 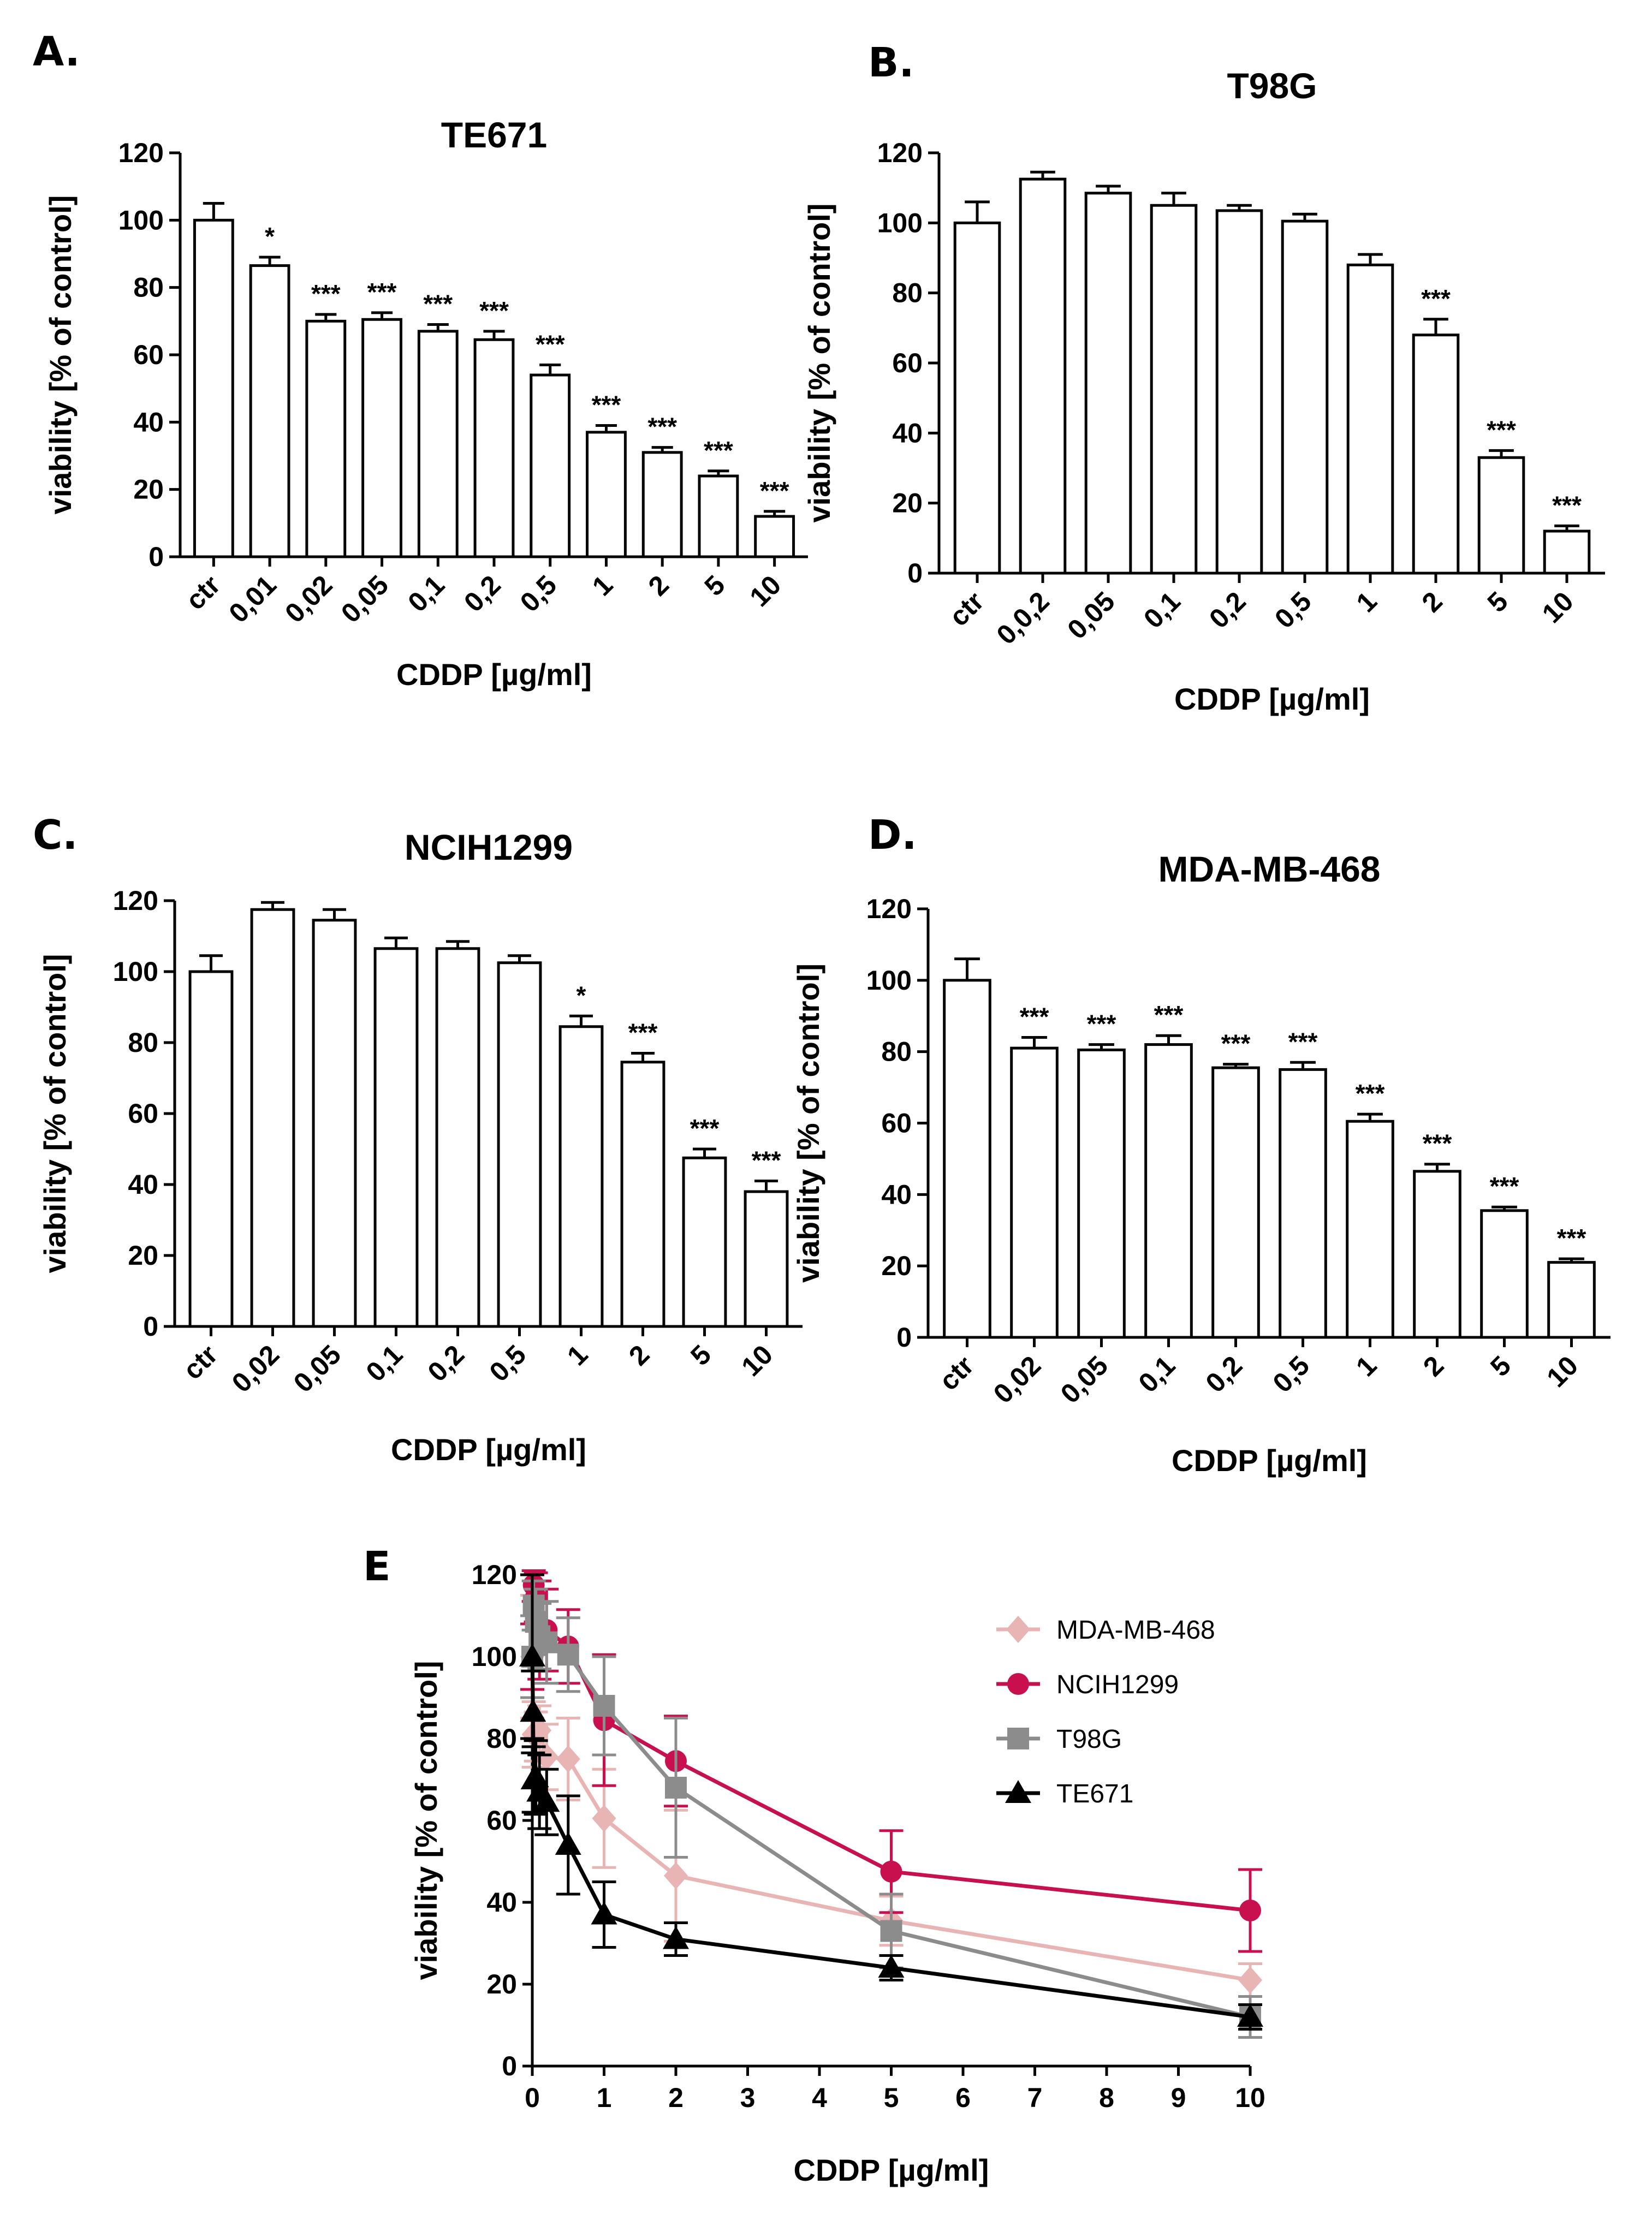 I want to click on chart-title: NCIH1299, so click(x=489, y=847).